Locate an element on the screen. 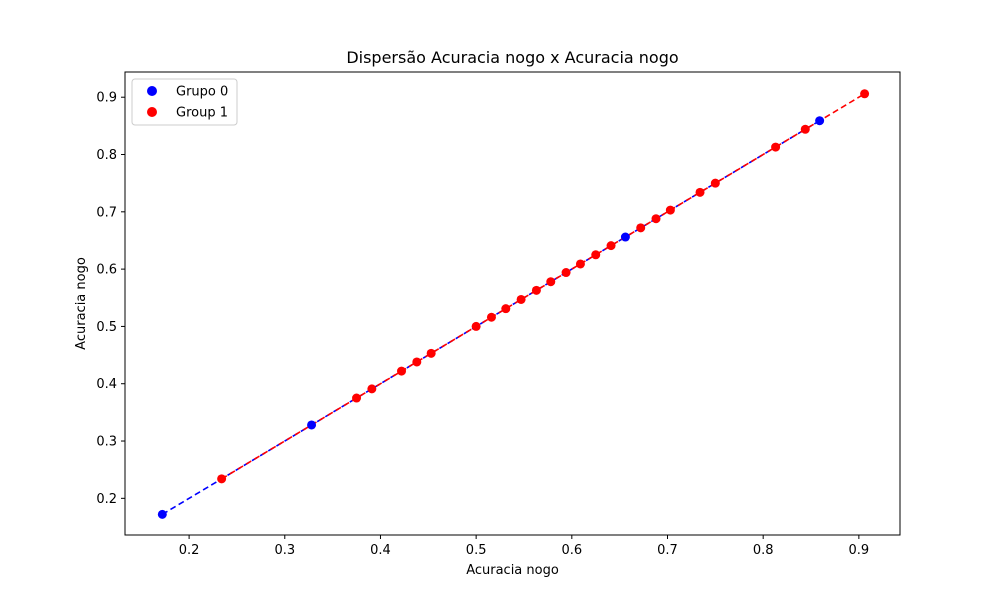 This screenshot has height=600, width=1000. x-axis-label: Acuracia nogo is located at coordinates (512, 570).